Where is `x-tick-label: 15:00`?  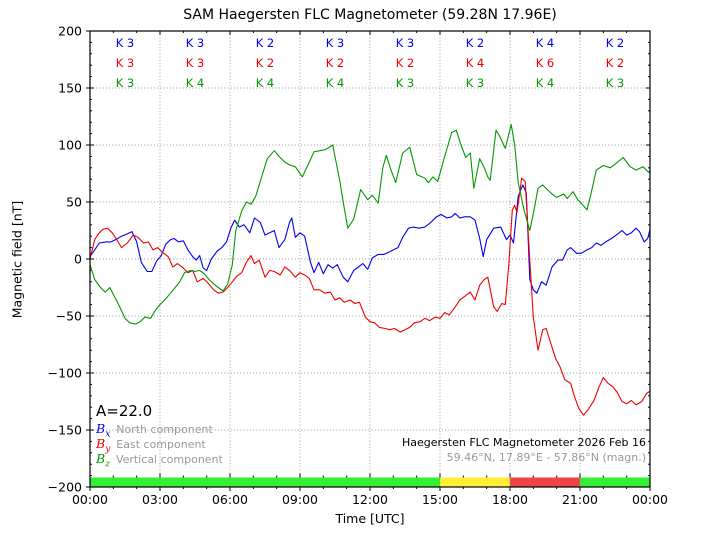
x-tick-label: 15:00 is located at coordinates (440, 499).